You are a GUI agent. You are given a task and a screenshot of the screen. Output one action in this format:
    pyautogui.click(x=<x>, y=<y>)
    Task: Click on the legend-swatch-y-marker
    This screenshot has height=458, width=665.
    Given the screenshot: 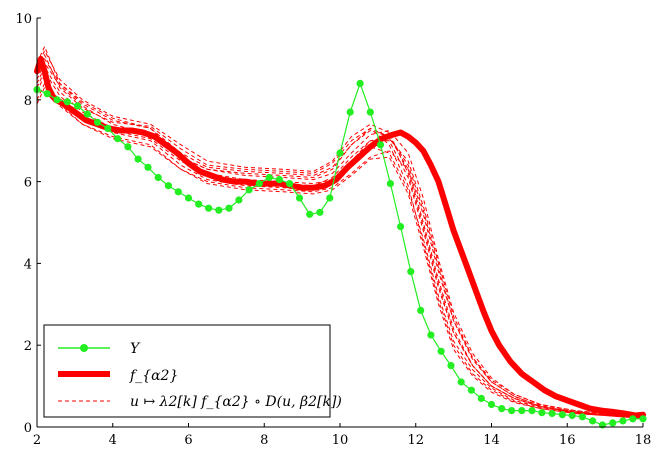 What is the action you would take?
    pyautogui.click(x=84, y=348)
    